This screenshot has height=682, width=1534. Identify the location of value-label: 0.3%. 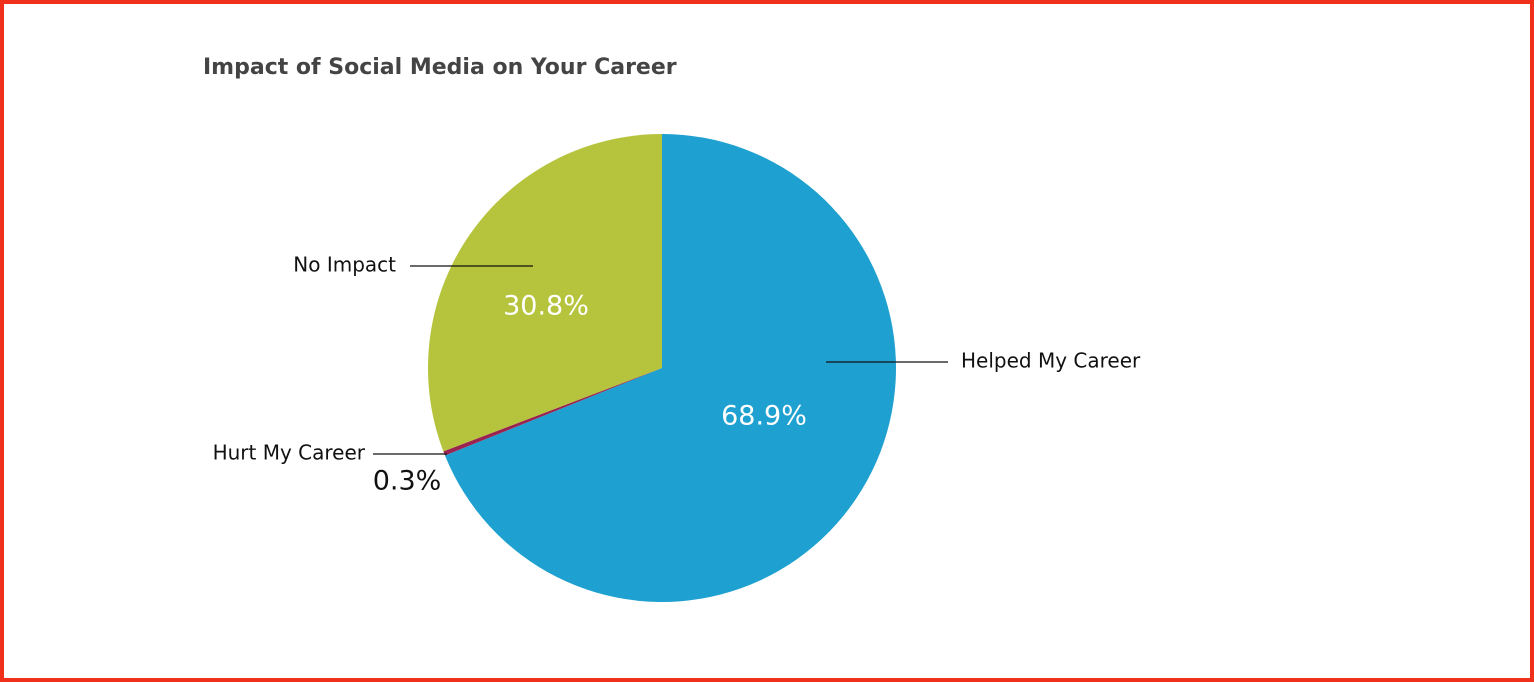
(407, 481).